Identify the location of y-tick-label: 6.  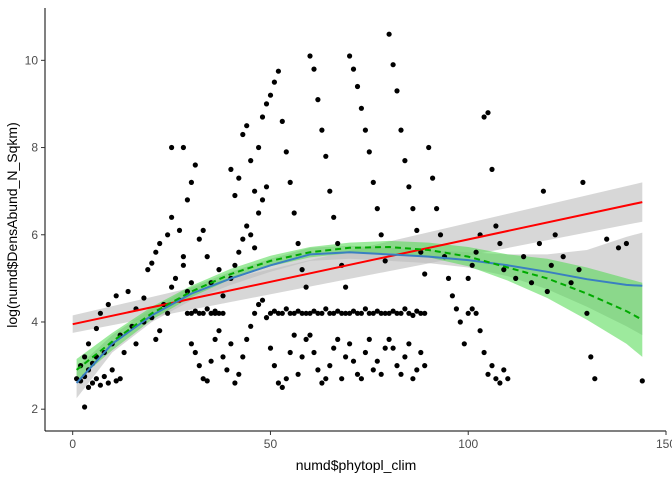
(34, 235).